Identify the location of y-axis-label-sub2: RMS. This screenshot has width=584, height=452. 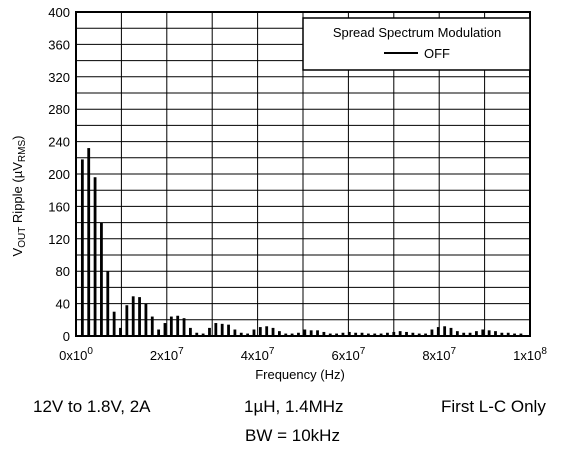
(22, 151).